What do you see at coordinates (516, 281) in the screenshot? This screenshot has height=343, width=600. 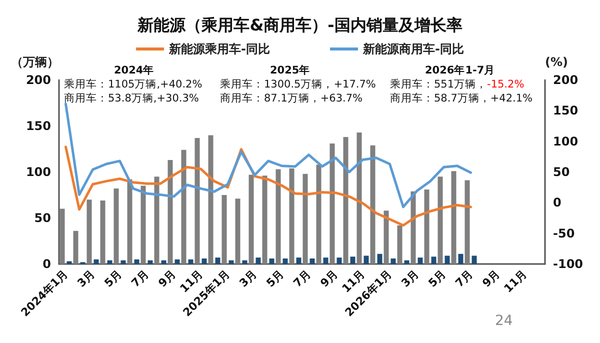 I see `x-tick-label: 11月` at bounding box center [516, 281].